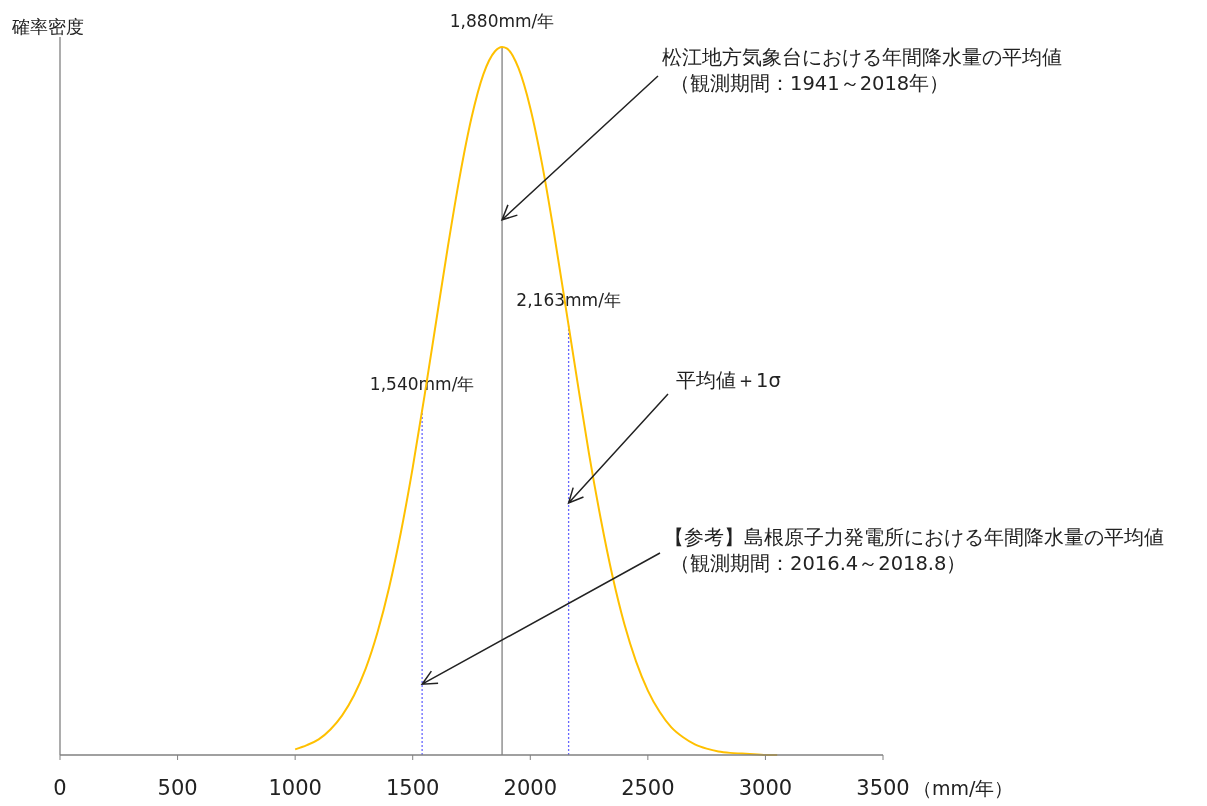  Describe the element at coordinates (648, 788) in the screenshot. I see `x-tick-label: 2500` at that location.